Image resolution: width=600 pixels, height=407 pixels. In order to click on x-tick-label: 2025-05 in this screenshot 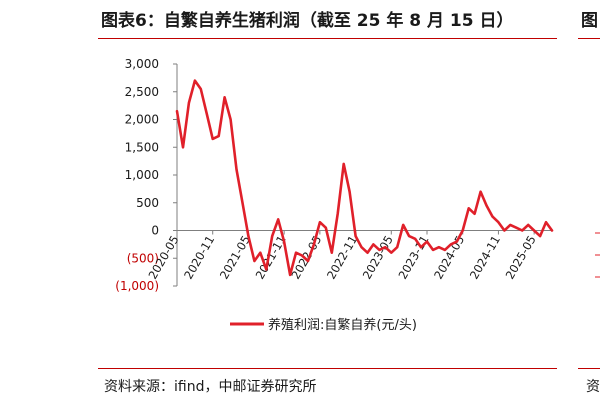, I will do `click(521, 257)`.